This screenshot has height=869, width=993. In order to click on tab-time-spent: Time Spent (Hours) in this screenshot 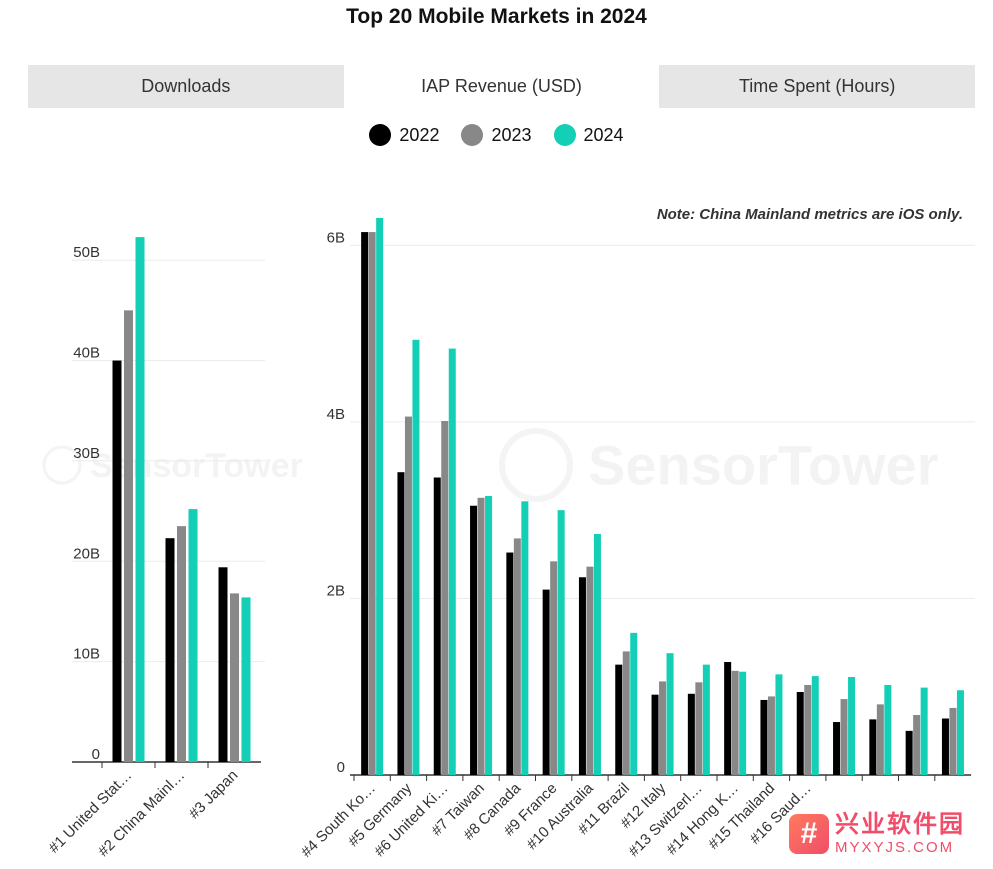, I will do `click(817, 86)`.